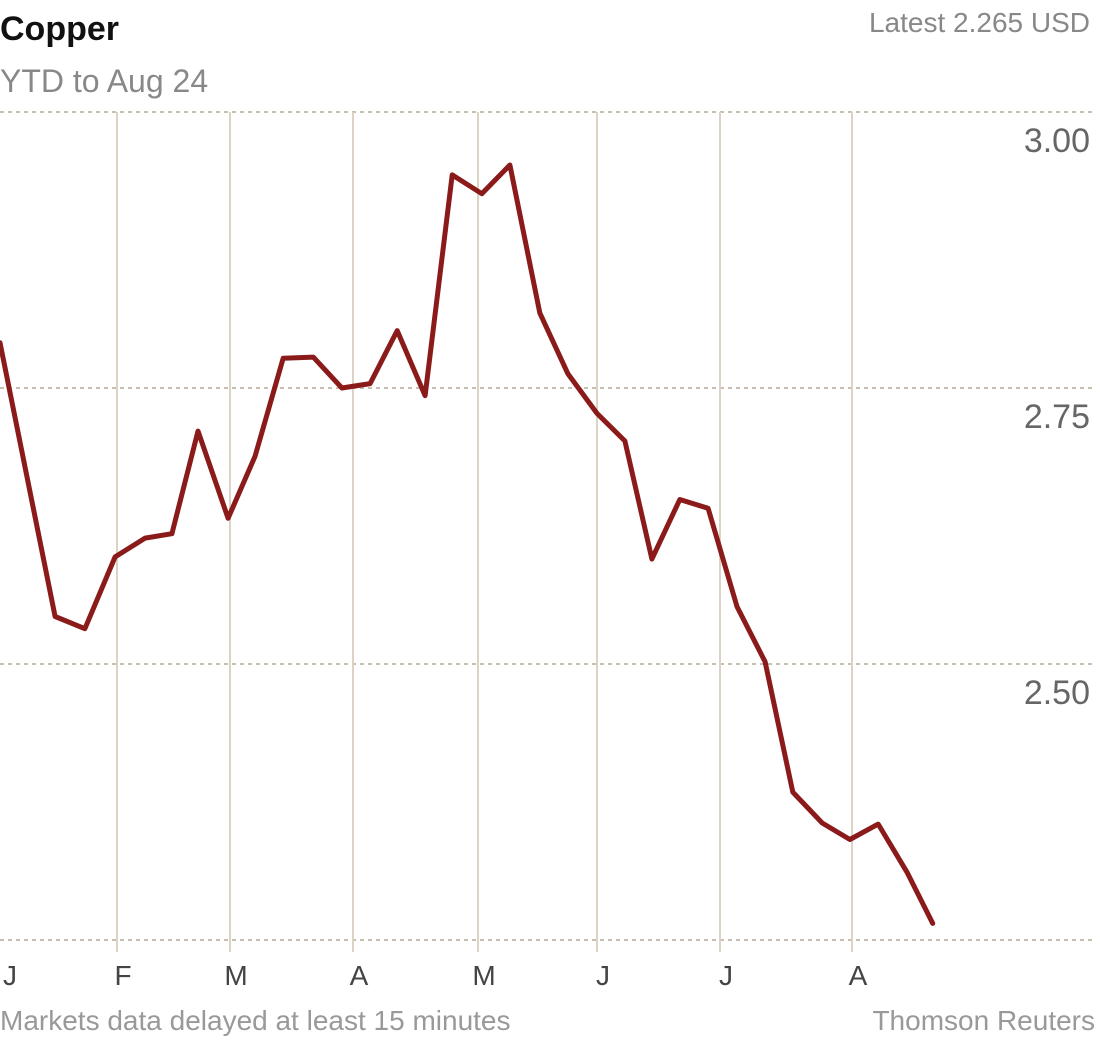 The image size is (1100, 1048). I want to click on y-axis: 3.00 2.75 2.50, so click(1057, 417).